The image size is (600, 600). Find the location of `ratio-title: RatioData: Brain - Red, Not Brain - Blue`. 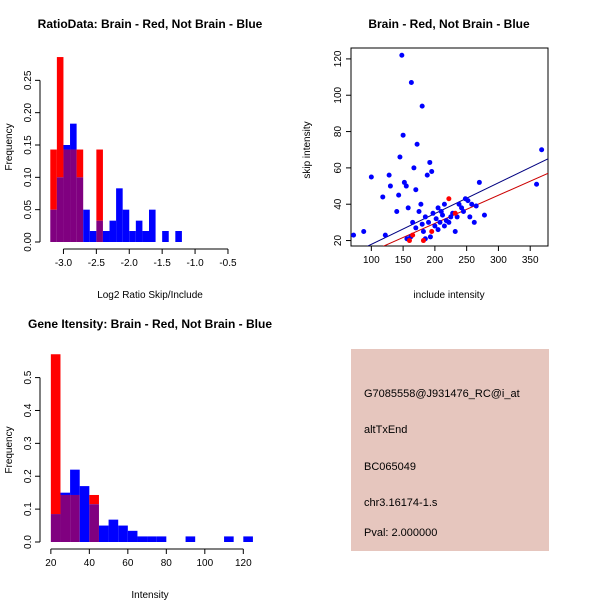

ratio-title: RatioData: Brain - Red, Not Brain - Blue is located at coordinates (150, 24).